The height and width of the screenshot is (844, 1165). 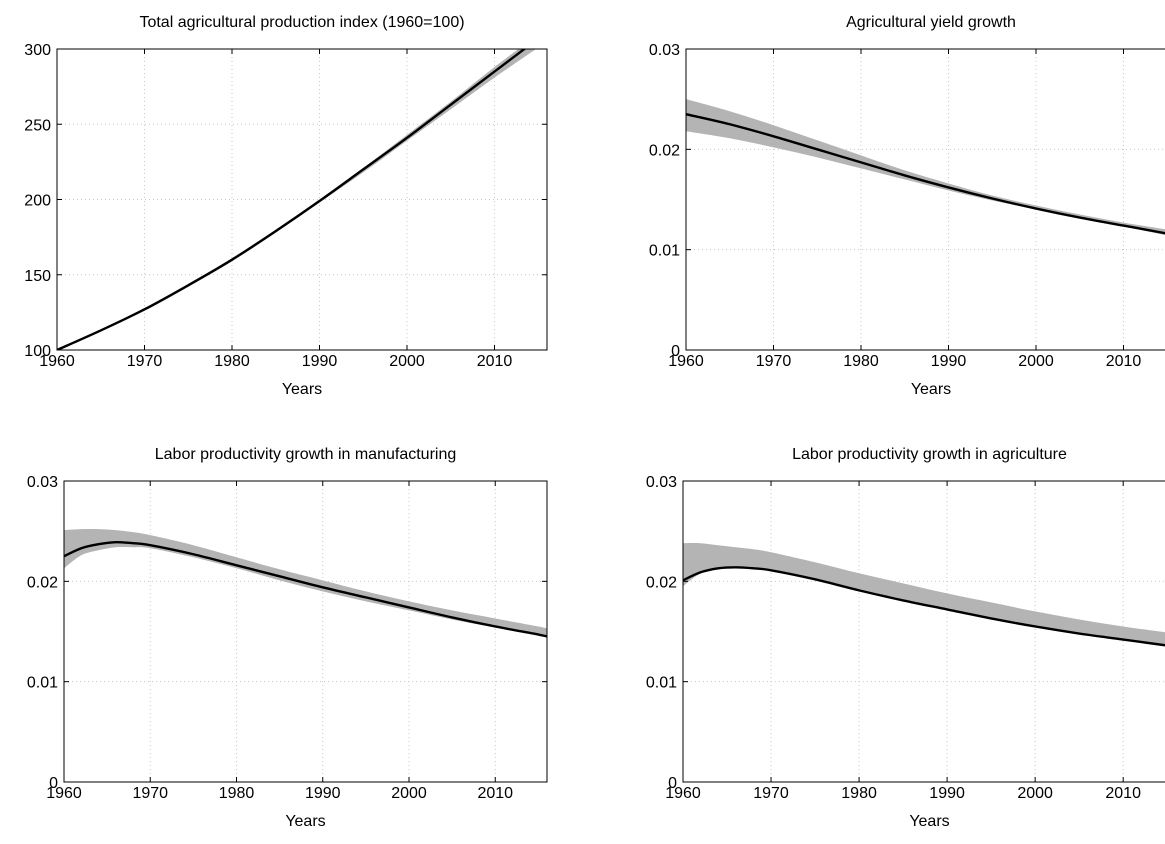 What do you see at coordinates (931, 22) in the screenshot?
I see `chart-title: Agricultural yield growth` at bounding box center [931, 22].